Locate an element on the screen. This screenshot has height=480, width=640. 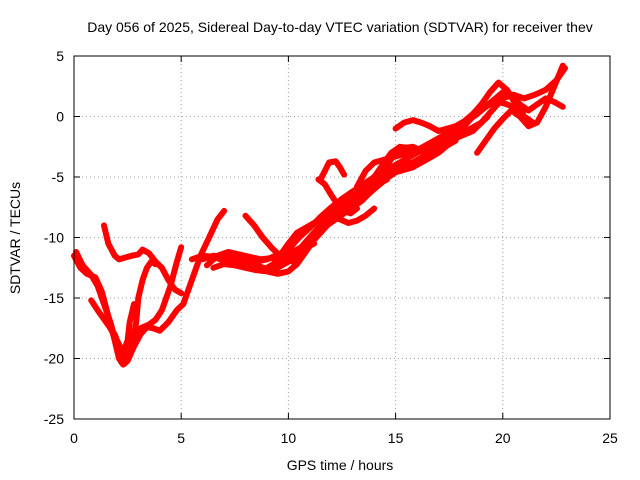
x-tick-label: 15 is located at coordinates (396, 438).